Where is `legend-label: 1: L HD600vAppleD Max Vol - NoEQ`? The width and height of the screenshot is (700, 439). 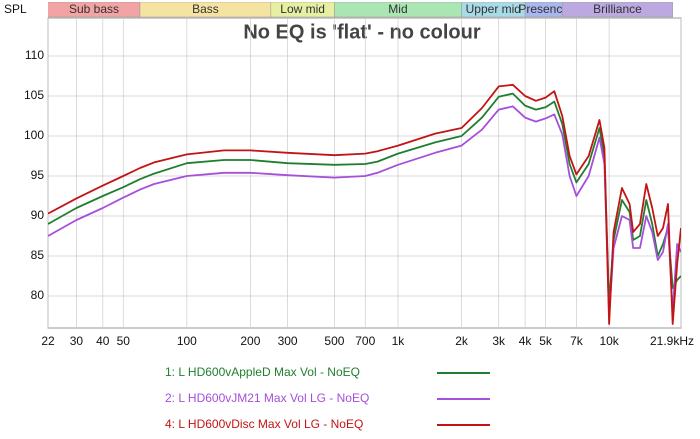 legend-label: 1: L HD600vAppleD Max Vol - NoEQ is located at coordinates (262, 372).